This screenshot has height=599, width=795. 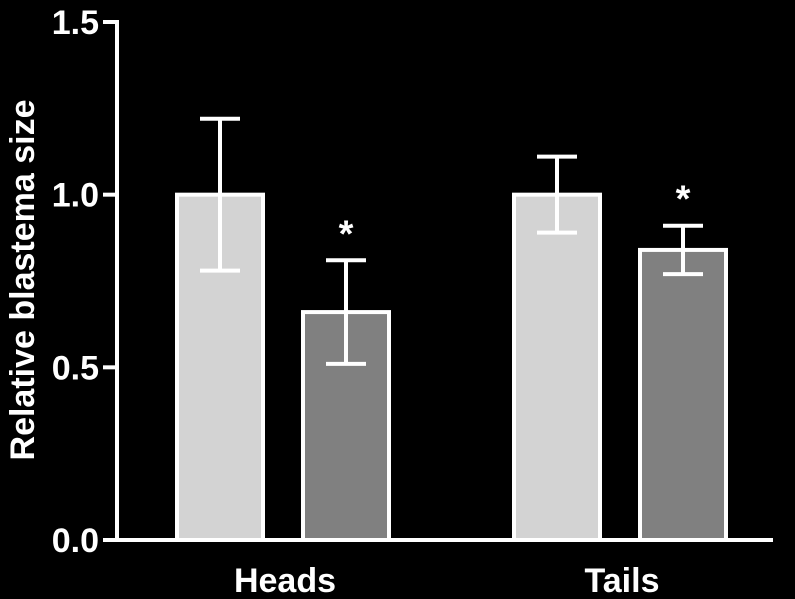 I want to click on x-category-labels: Heads Tails, so click(x=447, y=580).